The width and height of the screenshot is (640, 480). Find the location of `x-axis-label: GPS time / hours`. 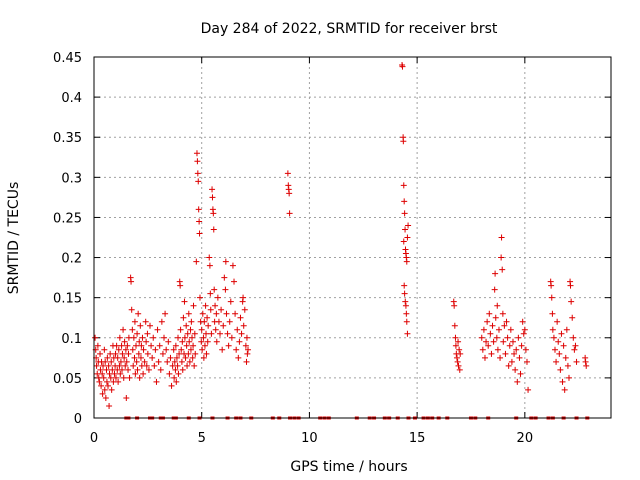

x-axis-label: GPS time / hours is located at coordinates (348, 467).